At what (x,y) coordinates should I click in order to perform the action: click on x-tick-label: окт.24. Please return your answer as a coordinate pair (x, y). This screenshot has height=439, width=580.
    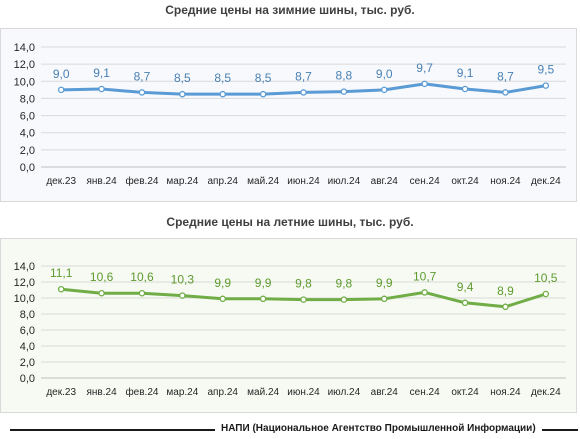
    Looking at the image, I should click on (465, 181).